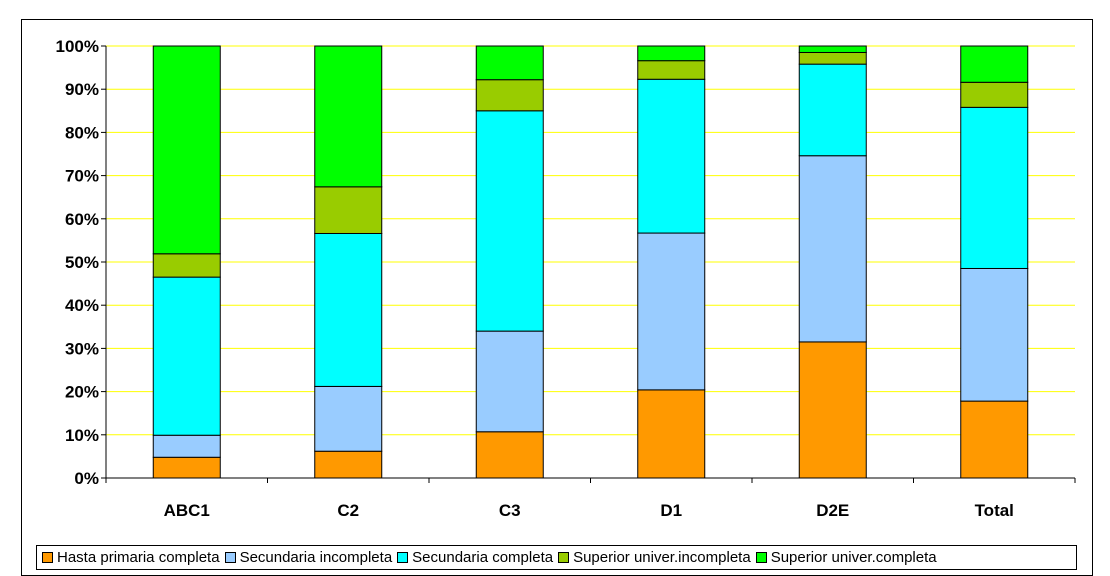 Image resolution: width=1110 pixels, height=576 pixels. I want to click on legend-item: Superior univer.incompleta, so click(654, 557).